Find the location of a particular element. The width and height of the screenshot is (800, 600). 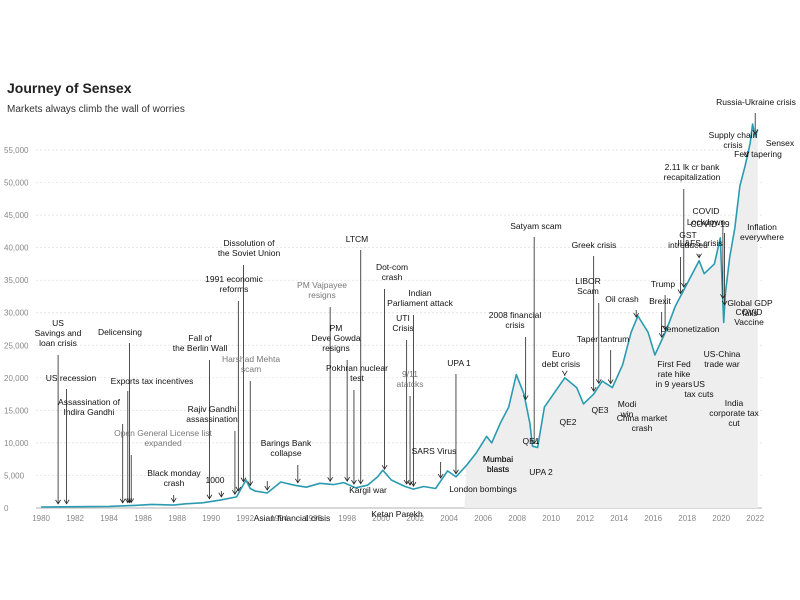

annotation-line: PM Vajpayee is located at coordinates (322, 285).